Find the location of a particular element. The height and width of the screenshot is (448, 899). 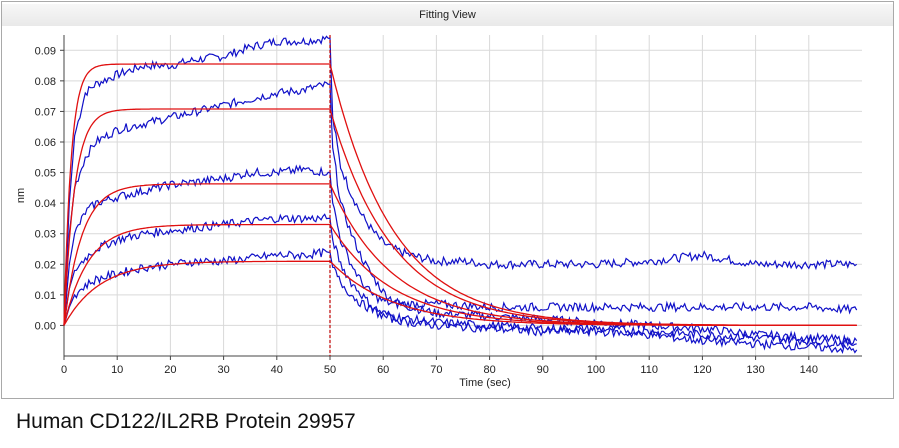

x-axis-label: Time (sec) is located at coordinates (485, 383).